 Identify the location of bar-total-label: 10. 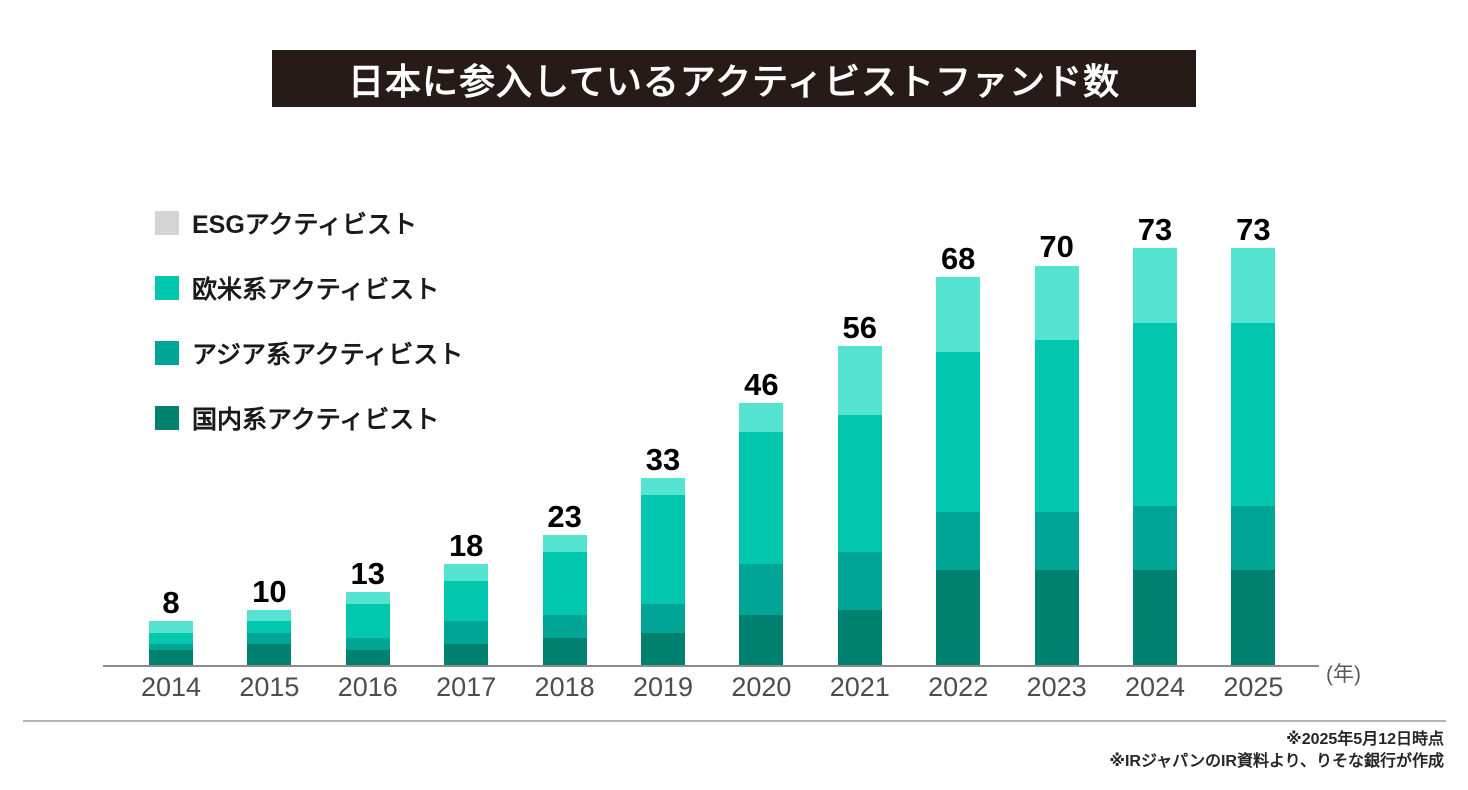
(269, 591).